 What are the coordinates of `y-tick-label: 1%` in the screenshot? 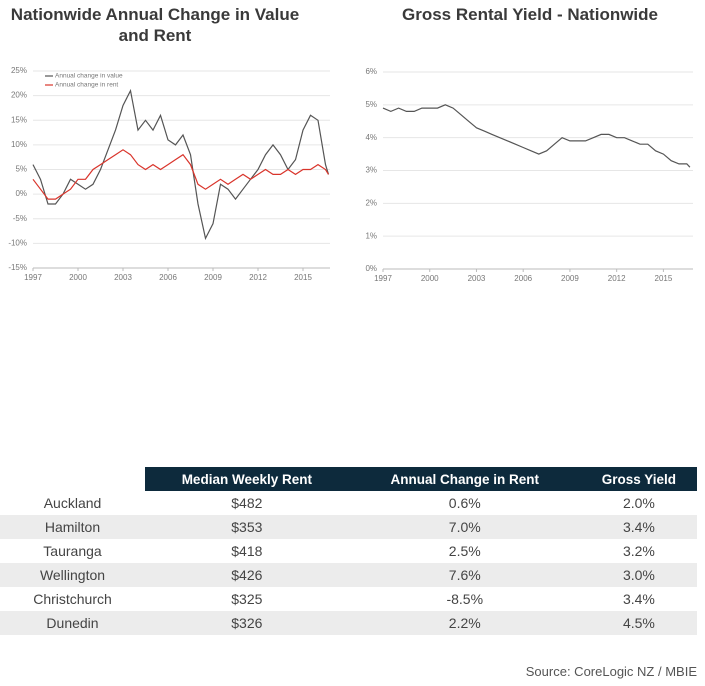 It's located at (371, 235).